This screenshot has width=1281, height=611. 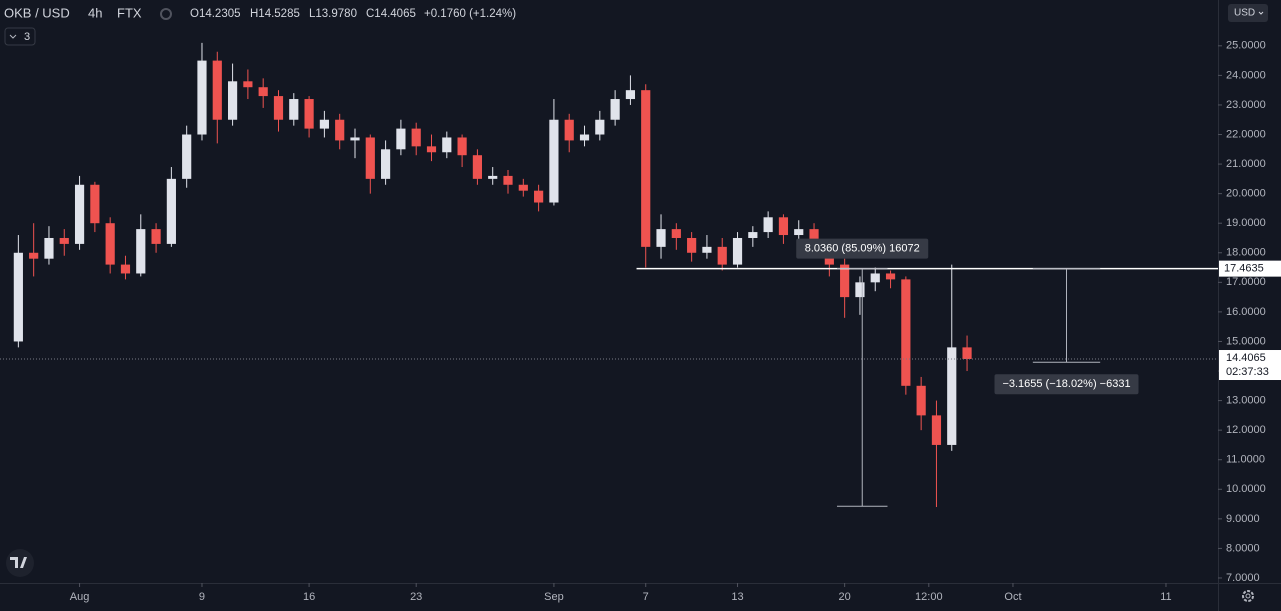 I want to click on x-tick-label: 16, so click(x=309, y=597).